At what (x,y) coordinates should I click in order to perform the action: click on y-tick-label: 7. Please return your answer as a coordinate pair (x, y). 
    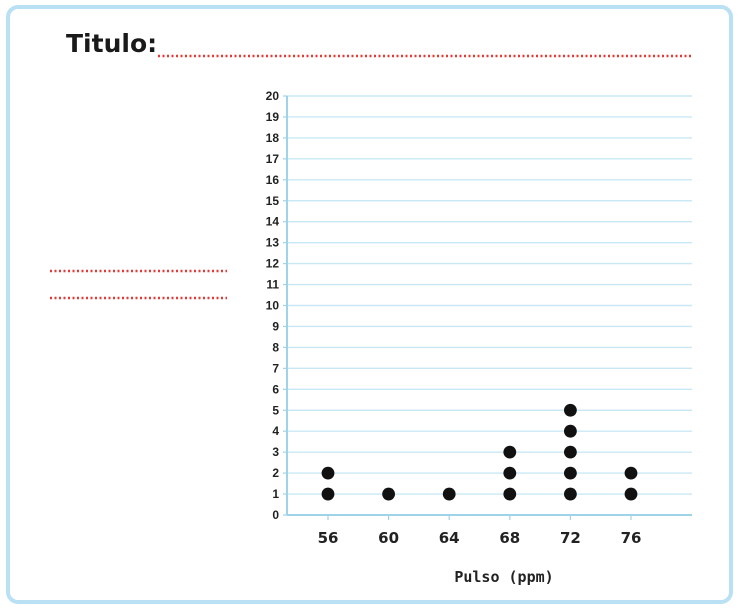
    Looking at the image, I should click on (275, 368).